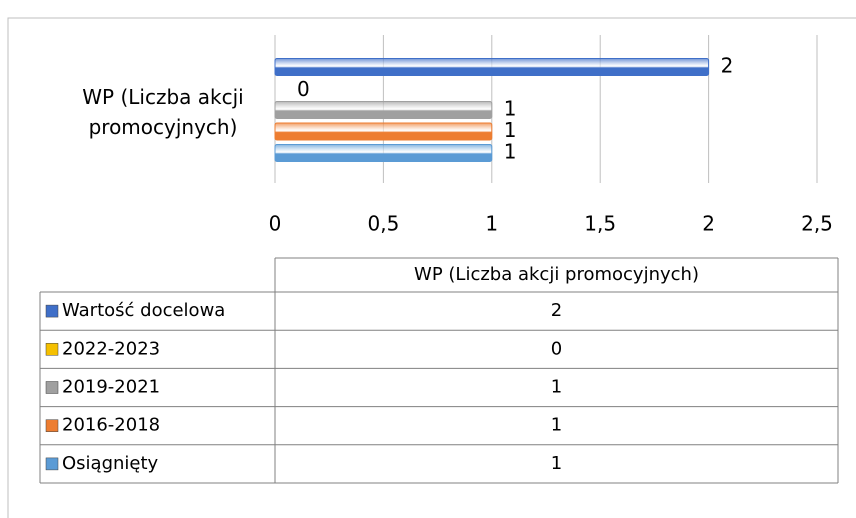 Image resolution: width=856 pixels, height=518 pixels. Describe the element at coordinates (556, 348) in the screenshot. I see `table-value: 0` at that location.